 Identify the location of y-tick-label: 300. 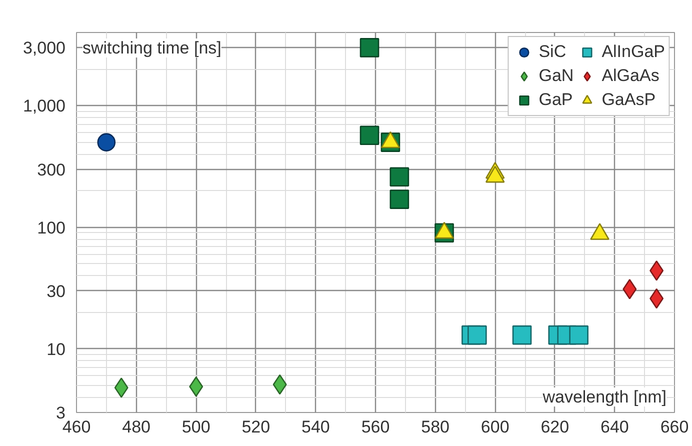
(51, 170).